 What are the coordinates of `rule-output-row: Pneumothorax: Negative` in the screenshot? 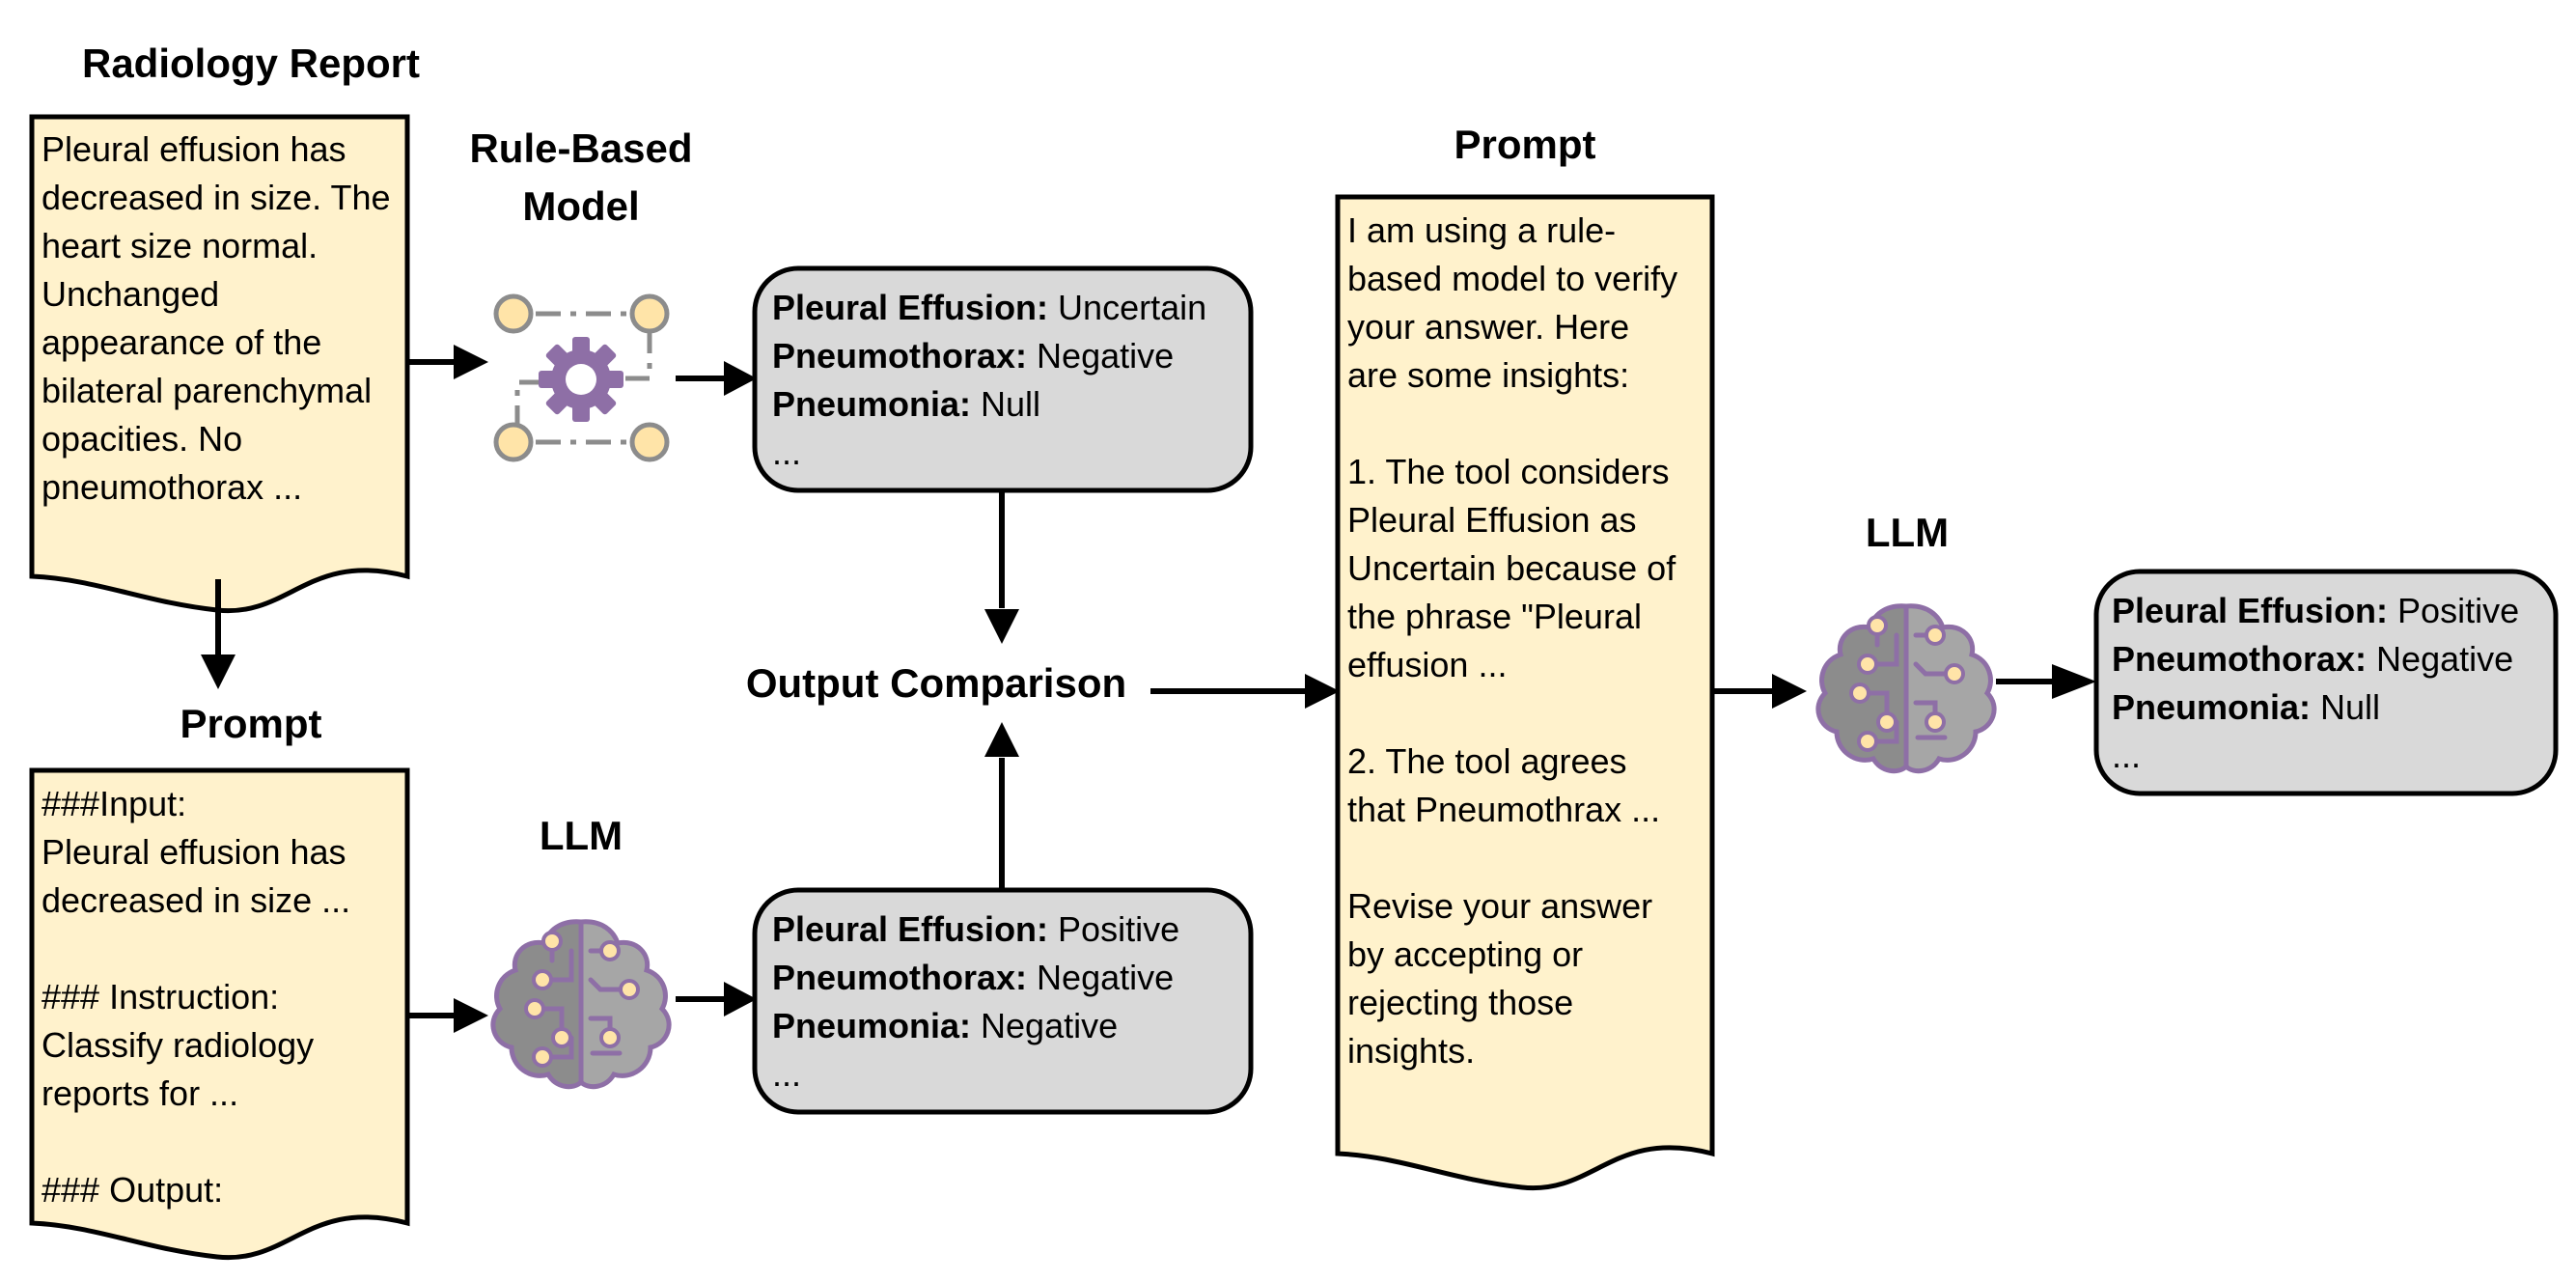 It's located at (973, 356).